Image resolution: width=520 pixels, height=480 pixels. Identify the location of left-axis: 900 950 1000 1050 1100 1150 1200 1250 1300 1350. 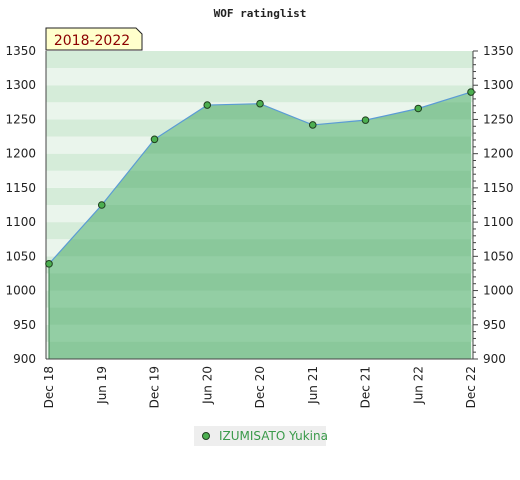
(26, 205).